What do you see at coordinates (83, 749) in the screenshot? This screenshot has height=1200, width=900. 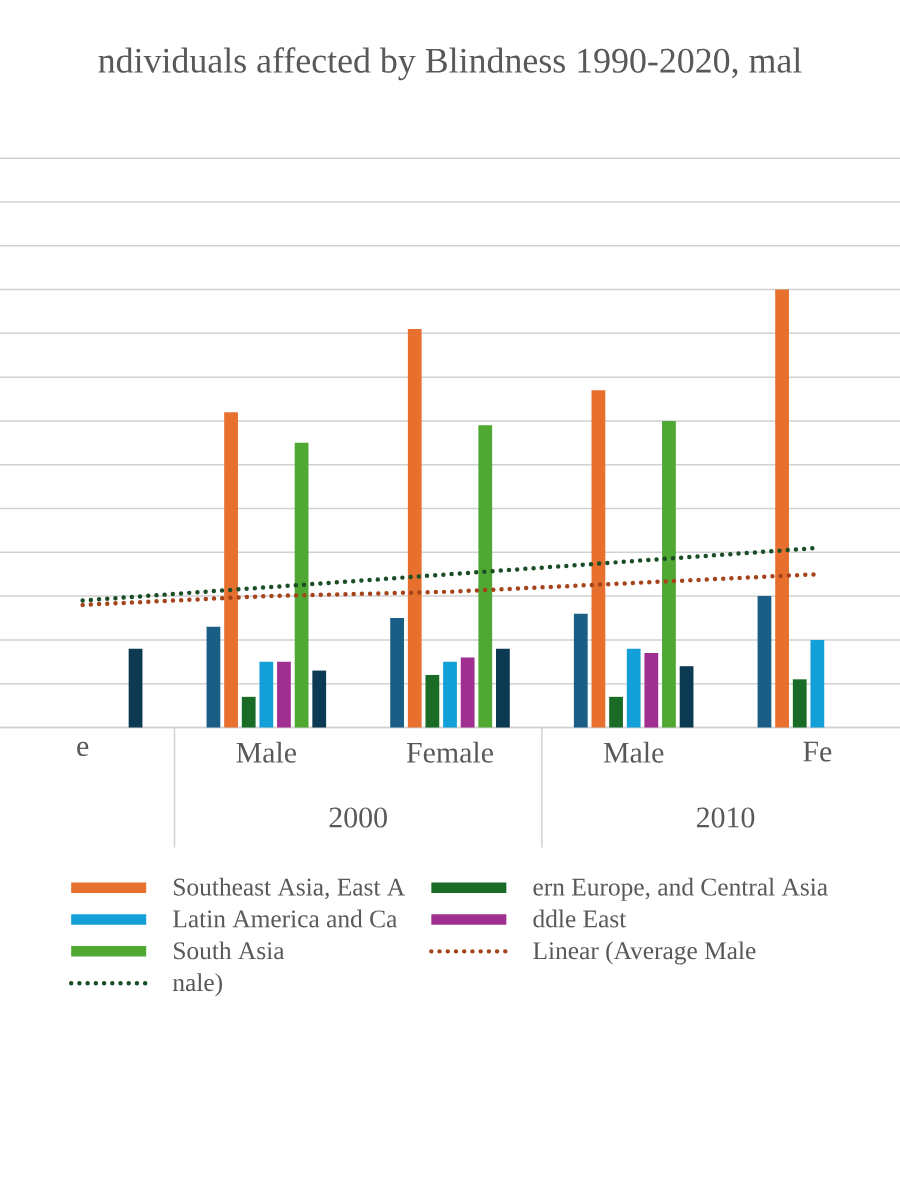 I see `x-tick-label: e` at bounding box center [83, 749].